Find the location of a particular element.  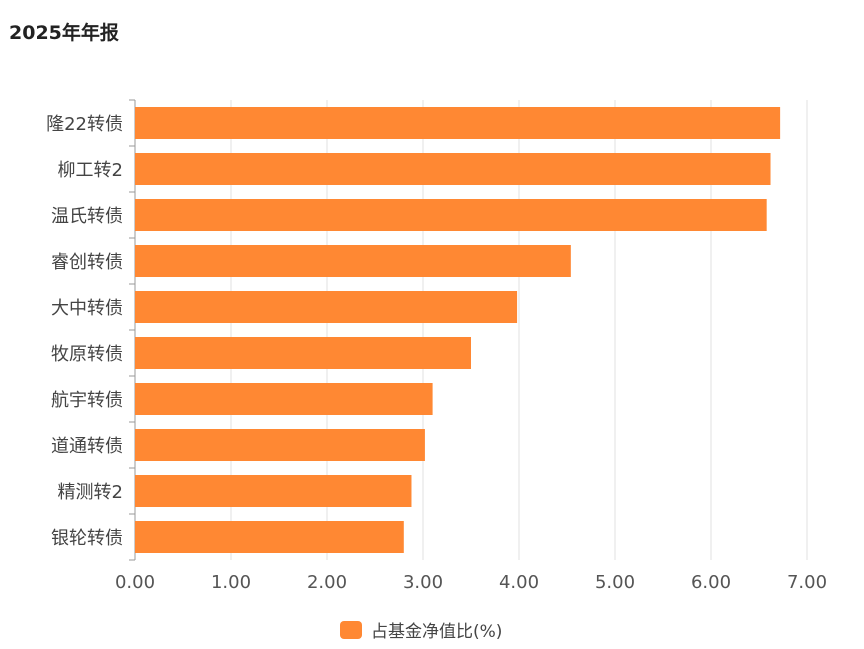

category-label: 睿创转债 is located at coordinates (87, 262).